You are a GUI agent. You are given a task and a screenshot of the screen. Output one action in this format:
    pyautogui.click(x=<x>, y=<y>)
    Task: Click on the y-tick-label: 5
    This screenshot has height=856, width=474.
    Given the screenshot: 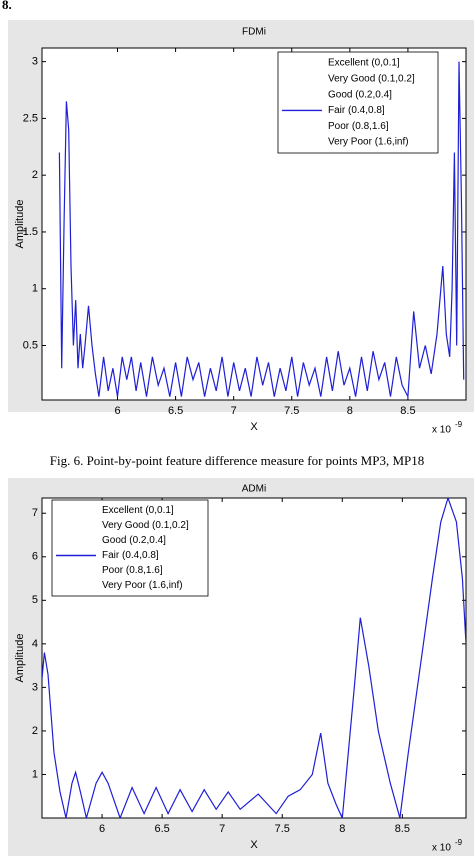 What is the action you would take?
    pyautogui.click(x=35, y=600)
    